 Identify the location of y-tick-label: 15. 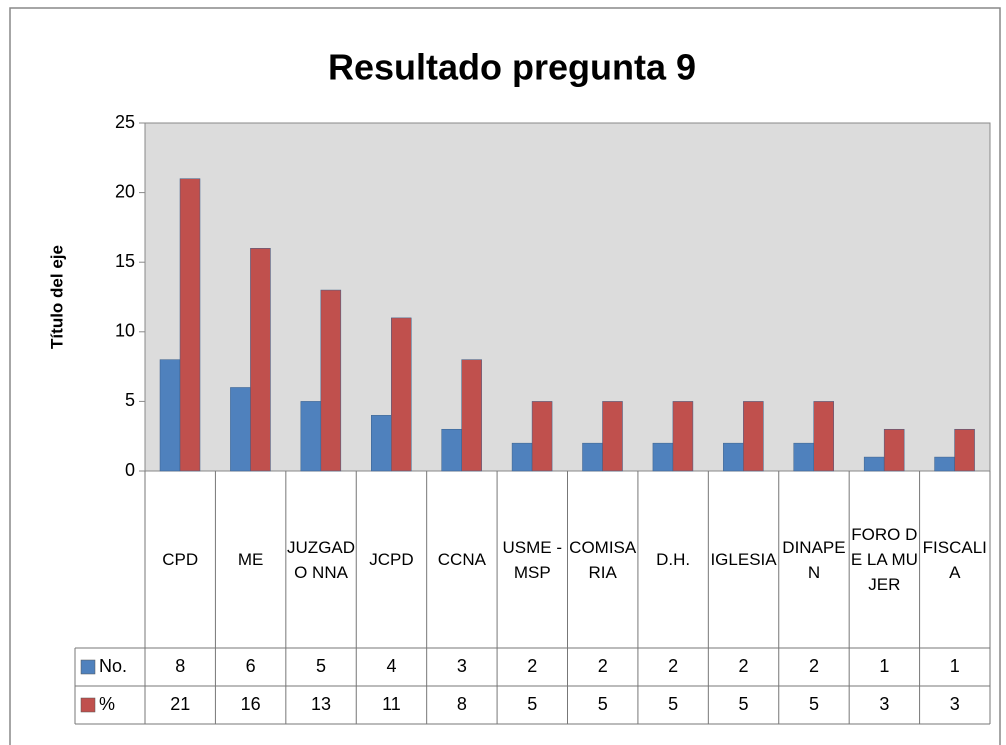
(125, 261).